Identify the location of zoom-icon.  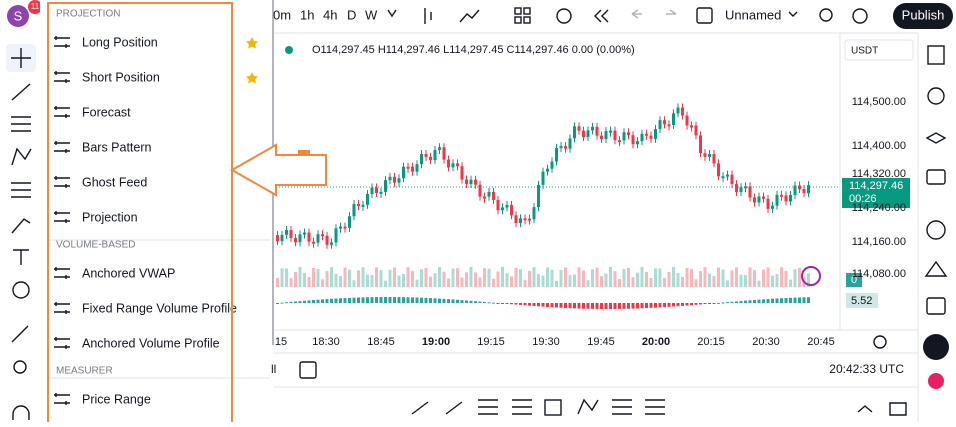
(20, 367).